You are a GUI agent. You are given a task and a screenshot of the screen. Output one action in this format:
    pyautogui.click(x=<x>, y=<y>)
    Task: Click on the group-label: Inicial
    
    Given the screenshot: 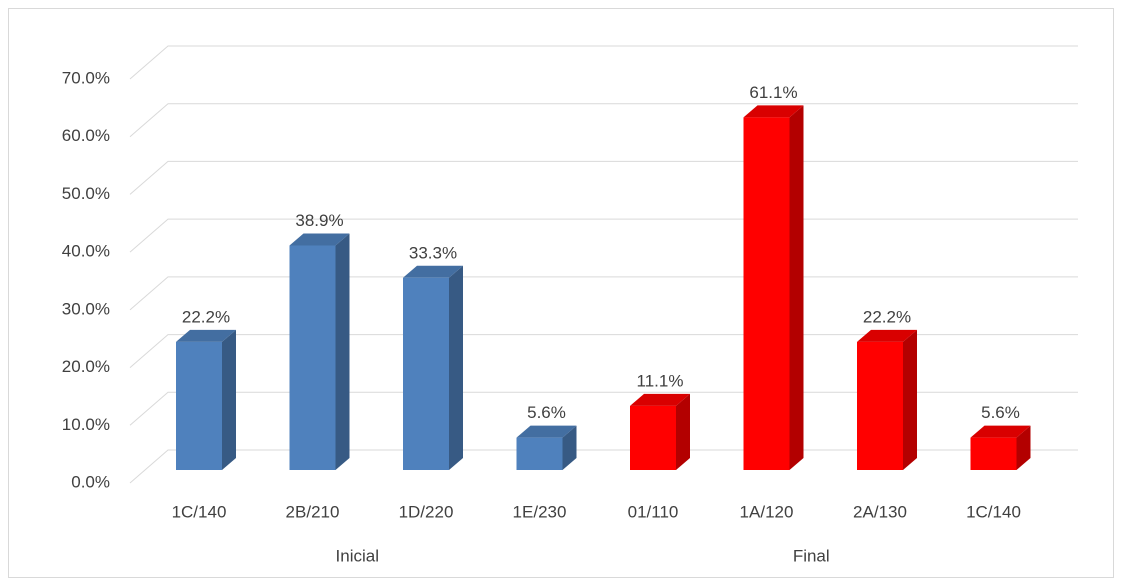 What is the action you would take?
    pyautogui.click(x=357, y=555)
    